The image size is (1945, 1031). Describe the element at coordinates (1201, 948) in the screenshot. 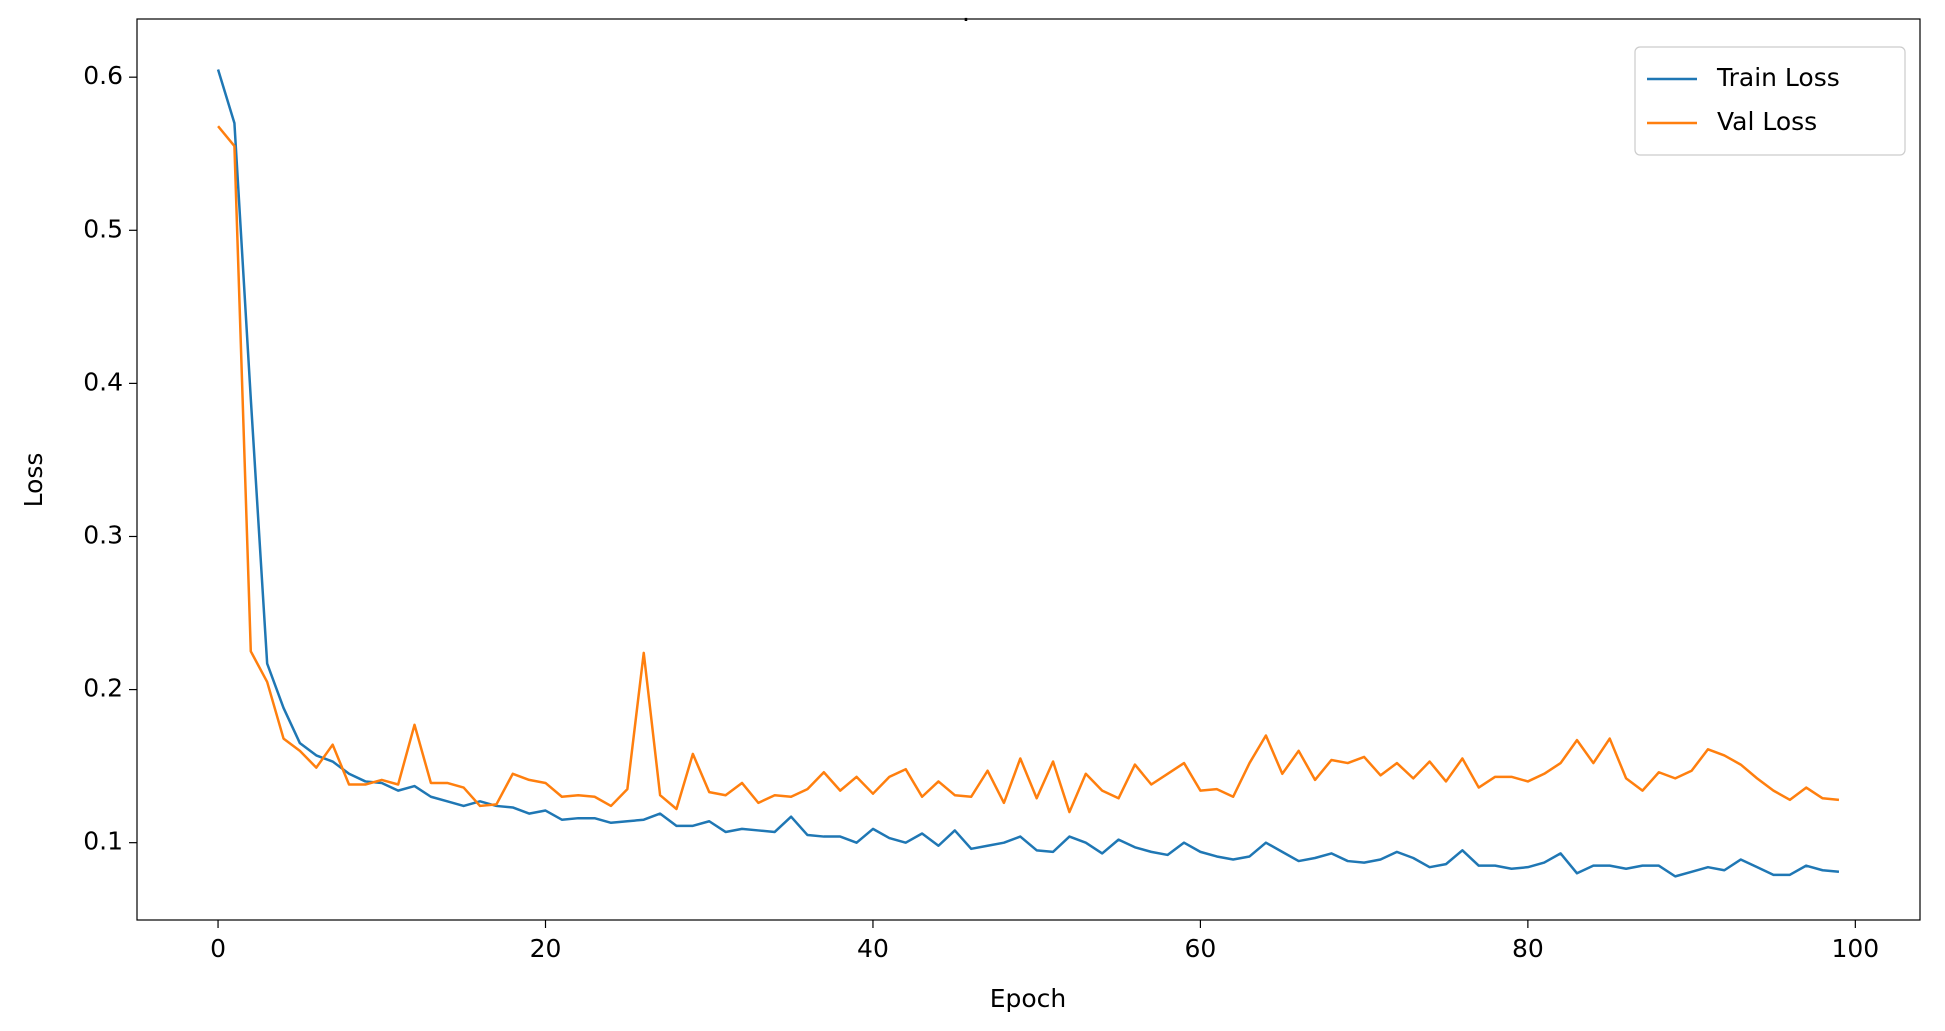

I see `x-tick-label: 60` at that location.